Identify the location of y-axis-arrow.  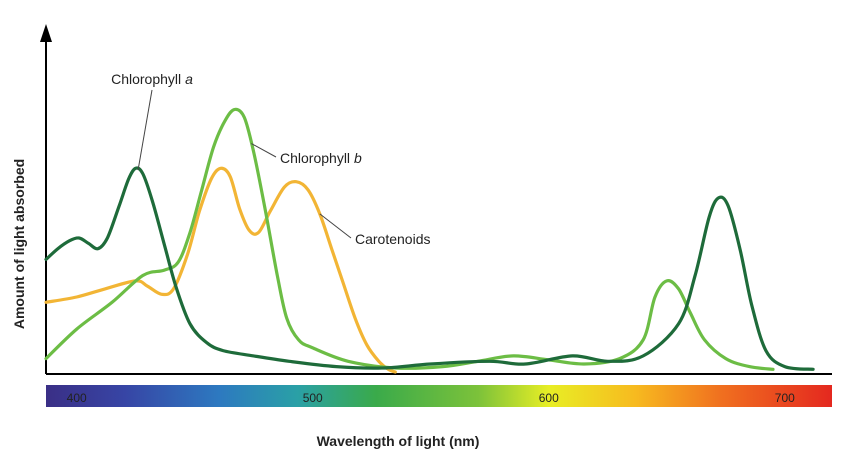
(46, 33).